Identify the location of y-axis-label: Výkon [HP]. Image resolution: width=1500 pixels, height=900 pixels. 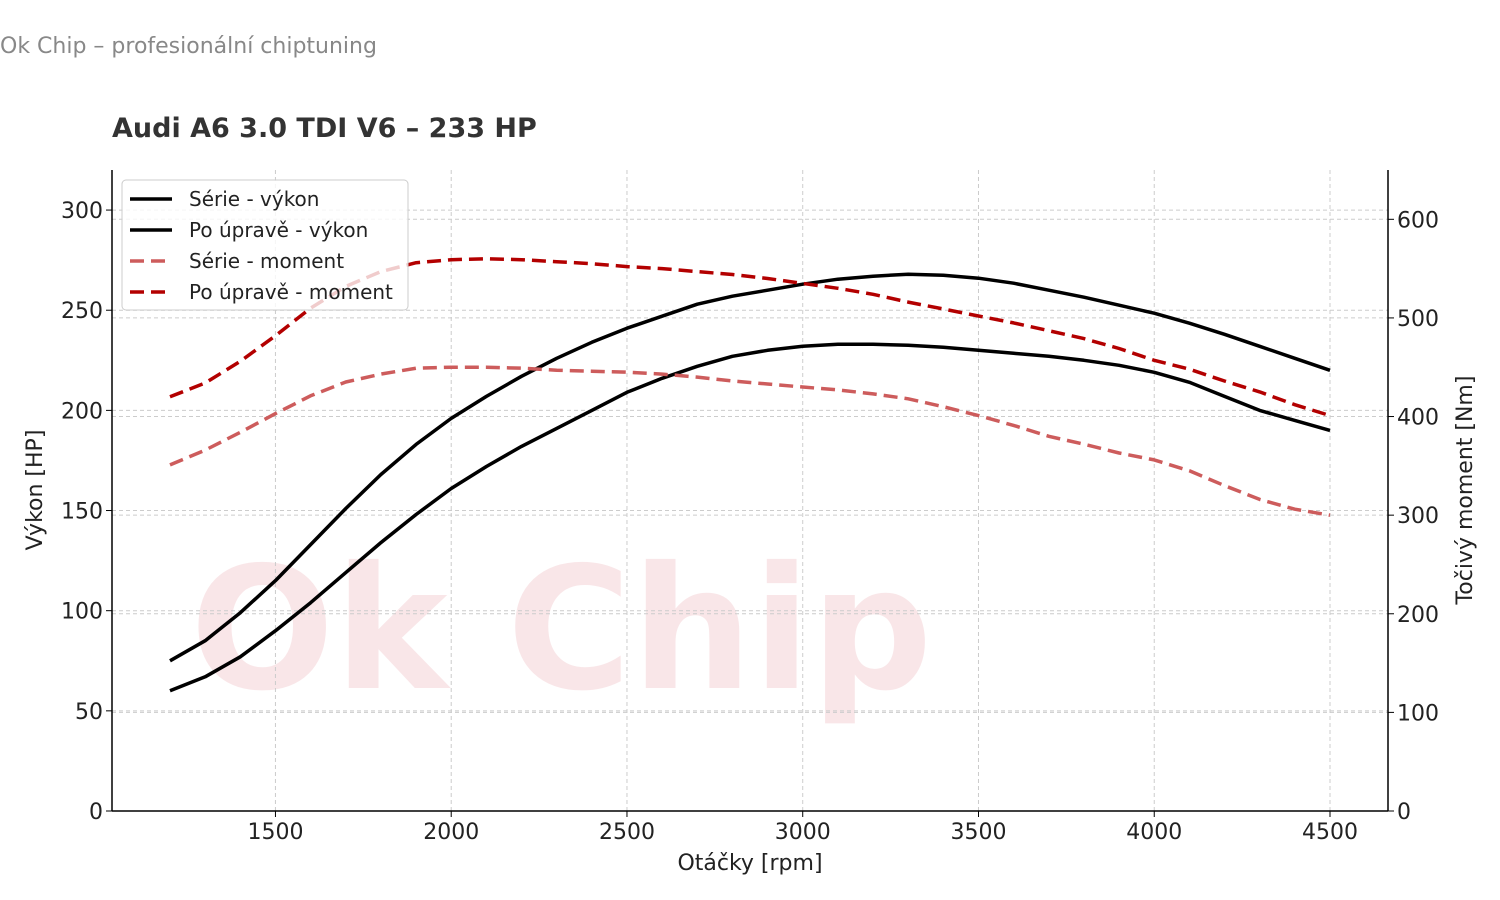
(35, 490).